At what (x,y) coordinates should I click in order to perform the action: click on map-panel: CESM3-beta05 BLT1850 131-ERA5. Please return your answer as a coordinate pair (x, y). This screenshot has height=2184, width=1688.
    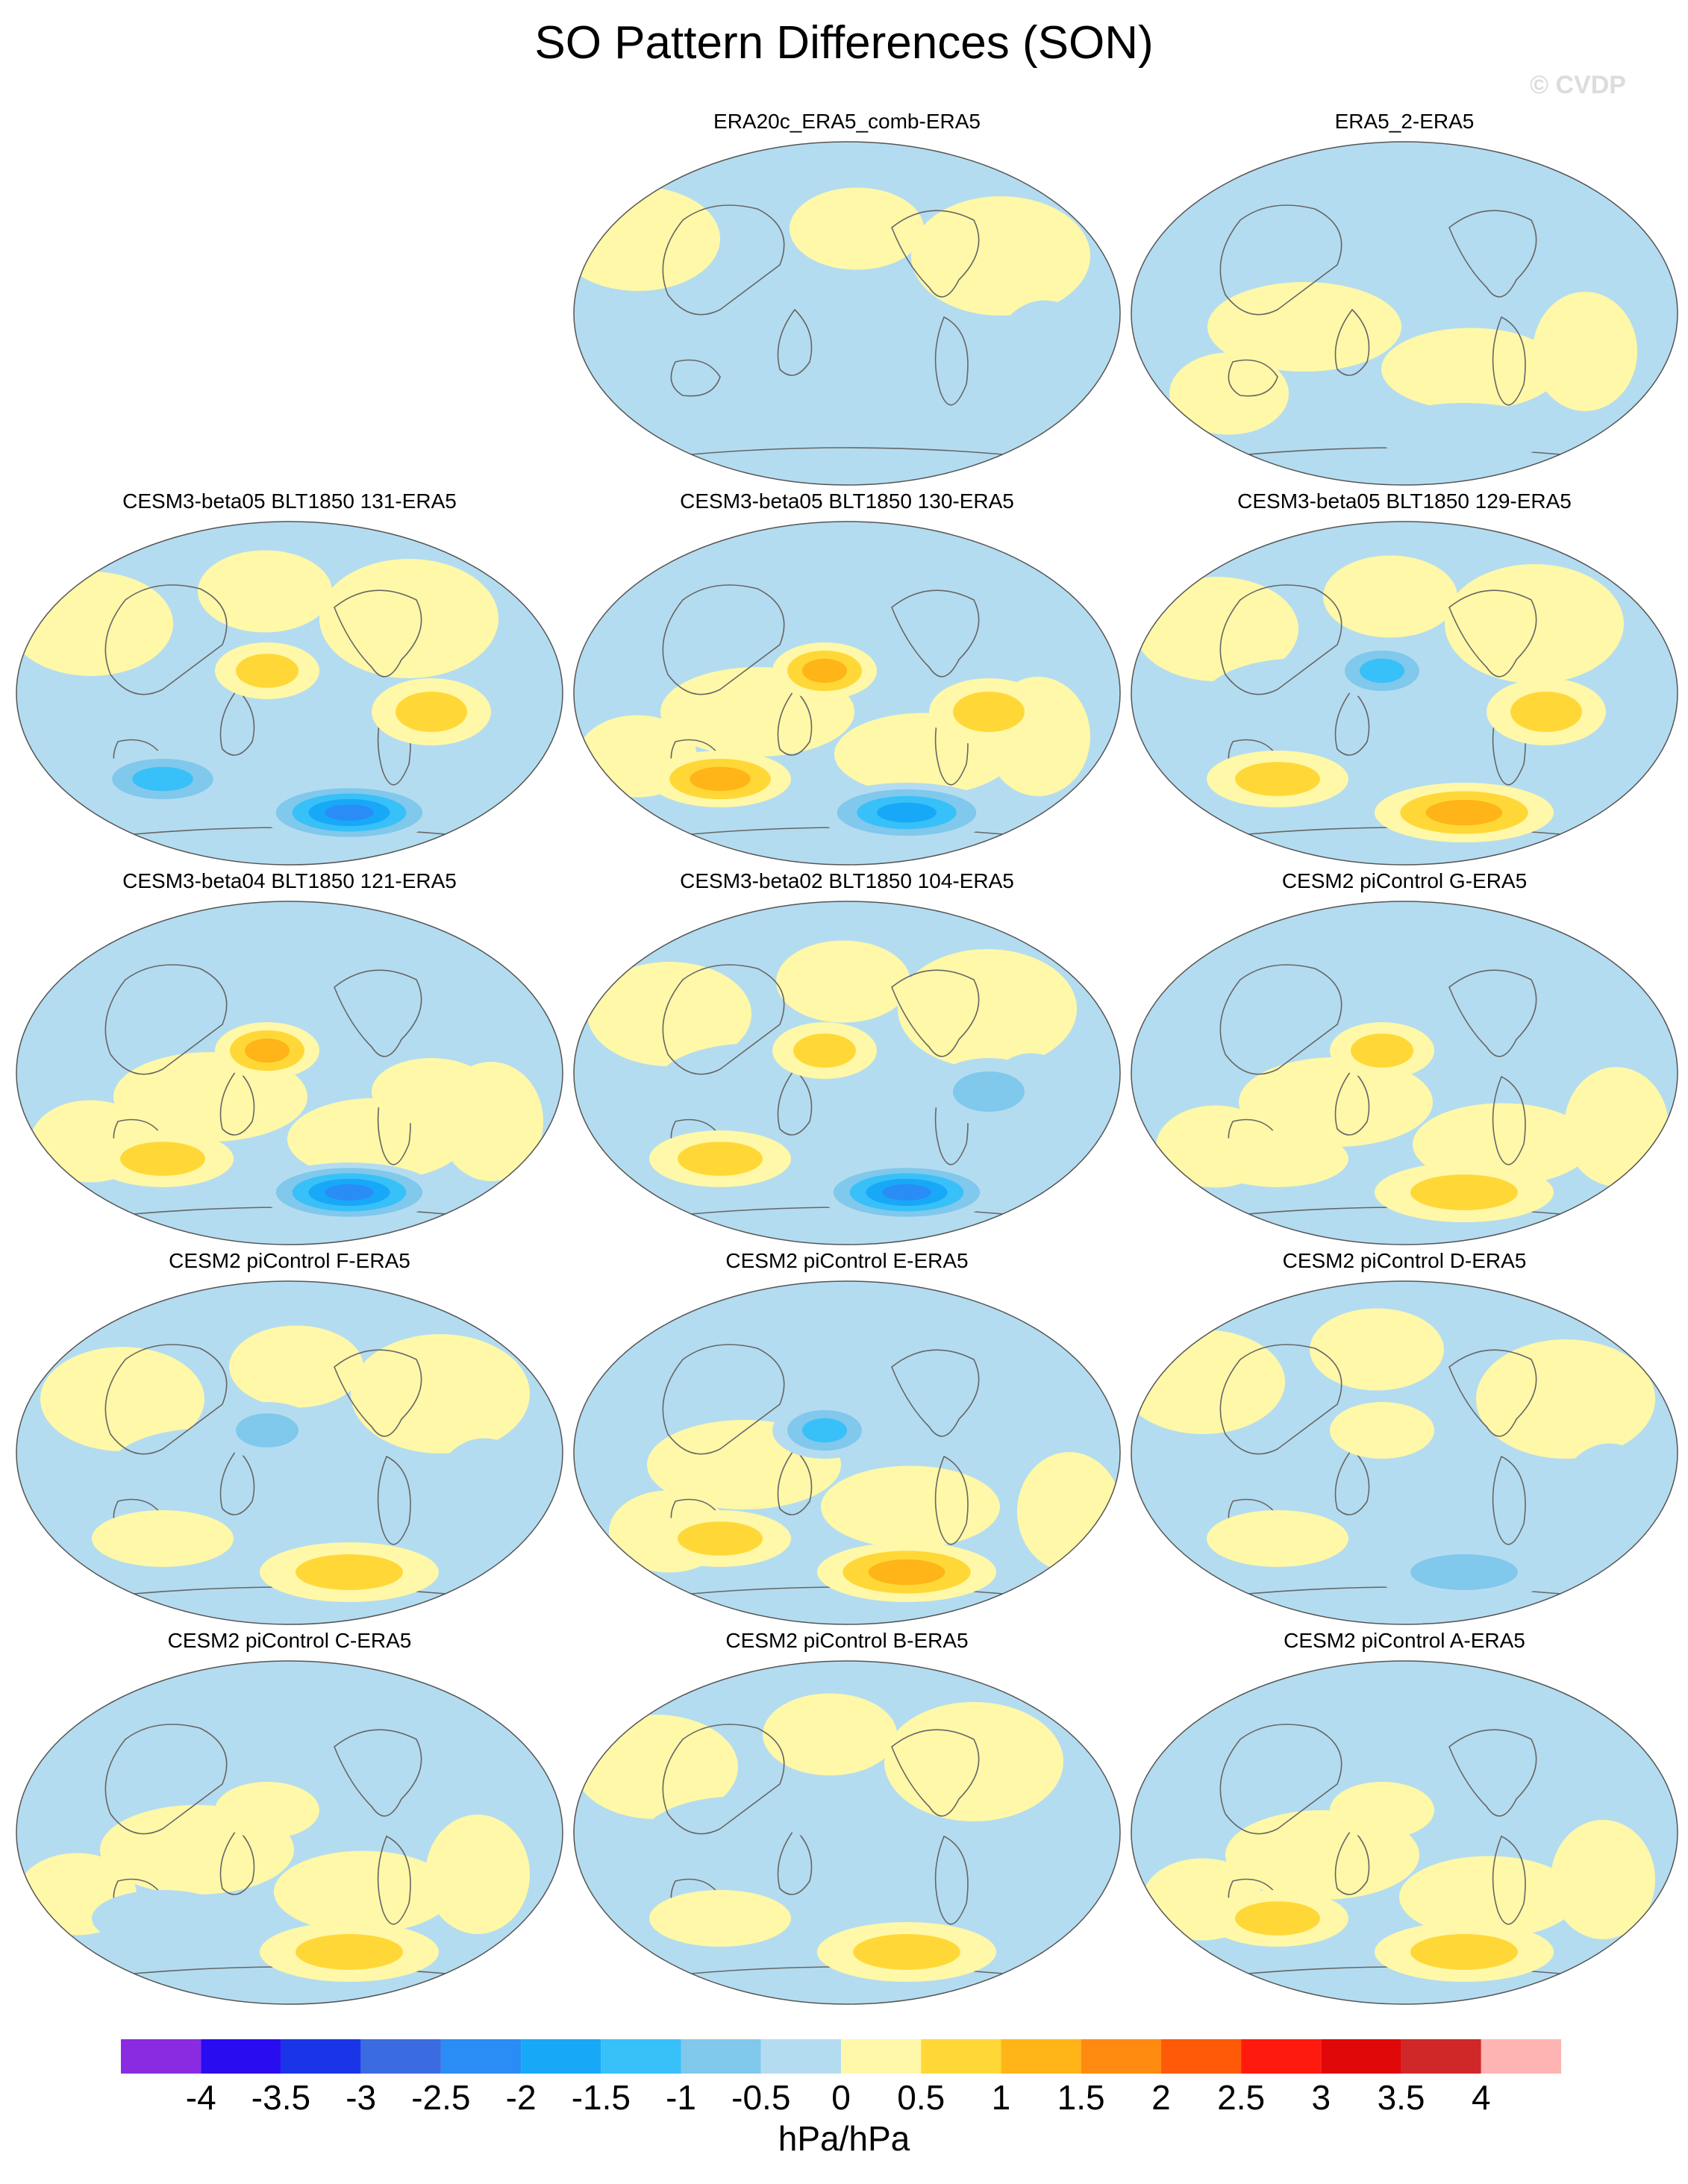
    Looking at the image, I should click on (289, 678).